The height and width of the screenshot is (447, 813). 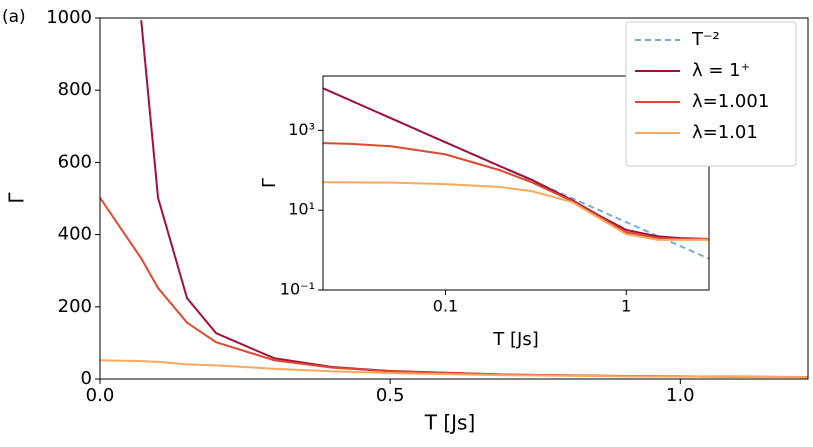 What do you see at coordinates (86, 378) in the screenshot?
I see `y-tick-label: 0` at bounding box center [86, 378].